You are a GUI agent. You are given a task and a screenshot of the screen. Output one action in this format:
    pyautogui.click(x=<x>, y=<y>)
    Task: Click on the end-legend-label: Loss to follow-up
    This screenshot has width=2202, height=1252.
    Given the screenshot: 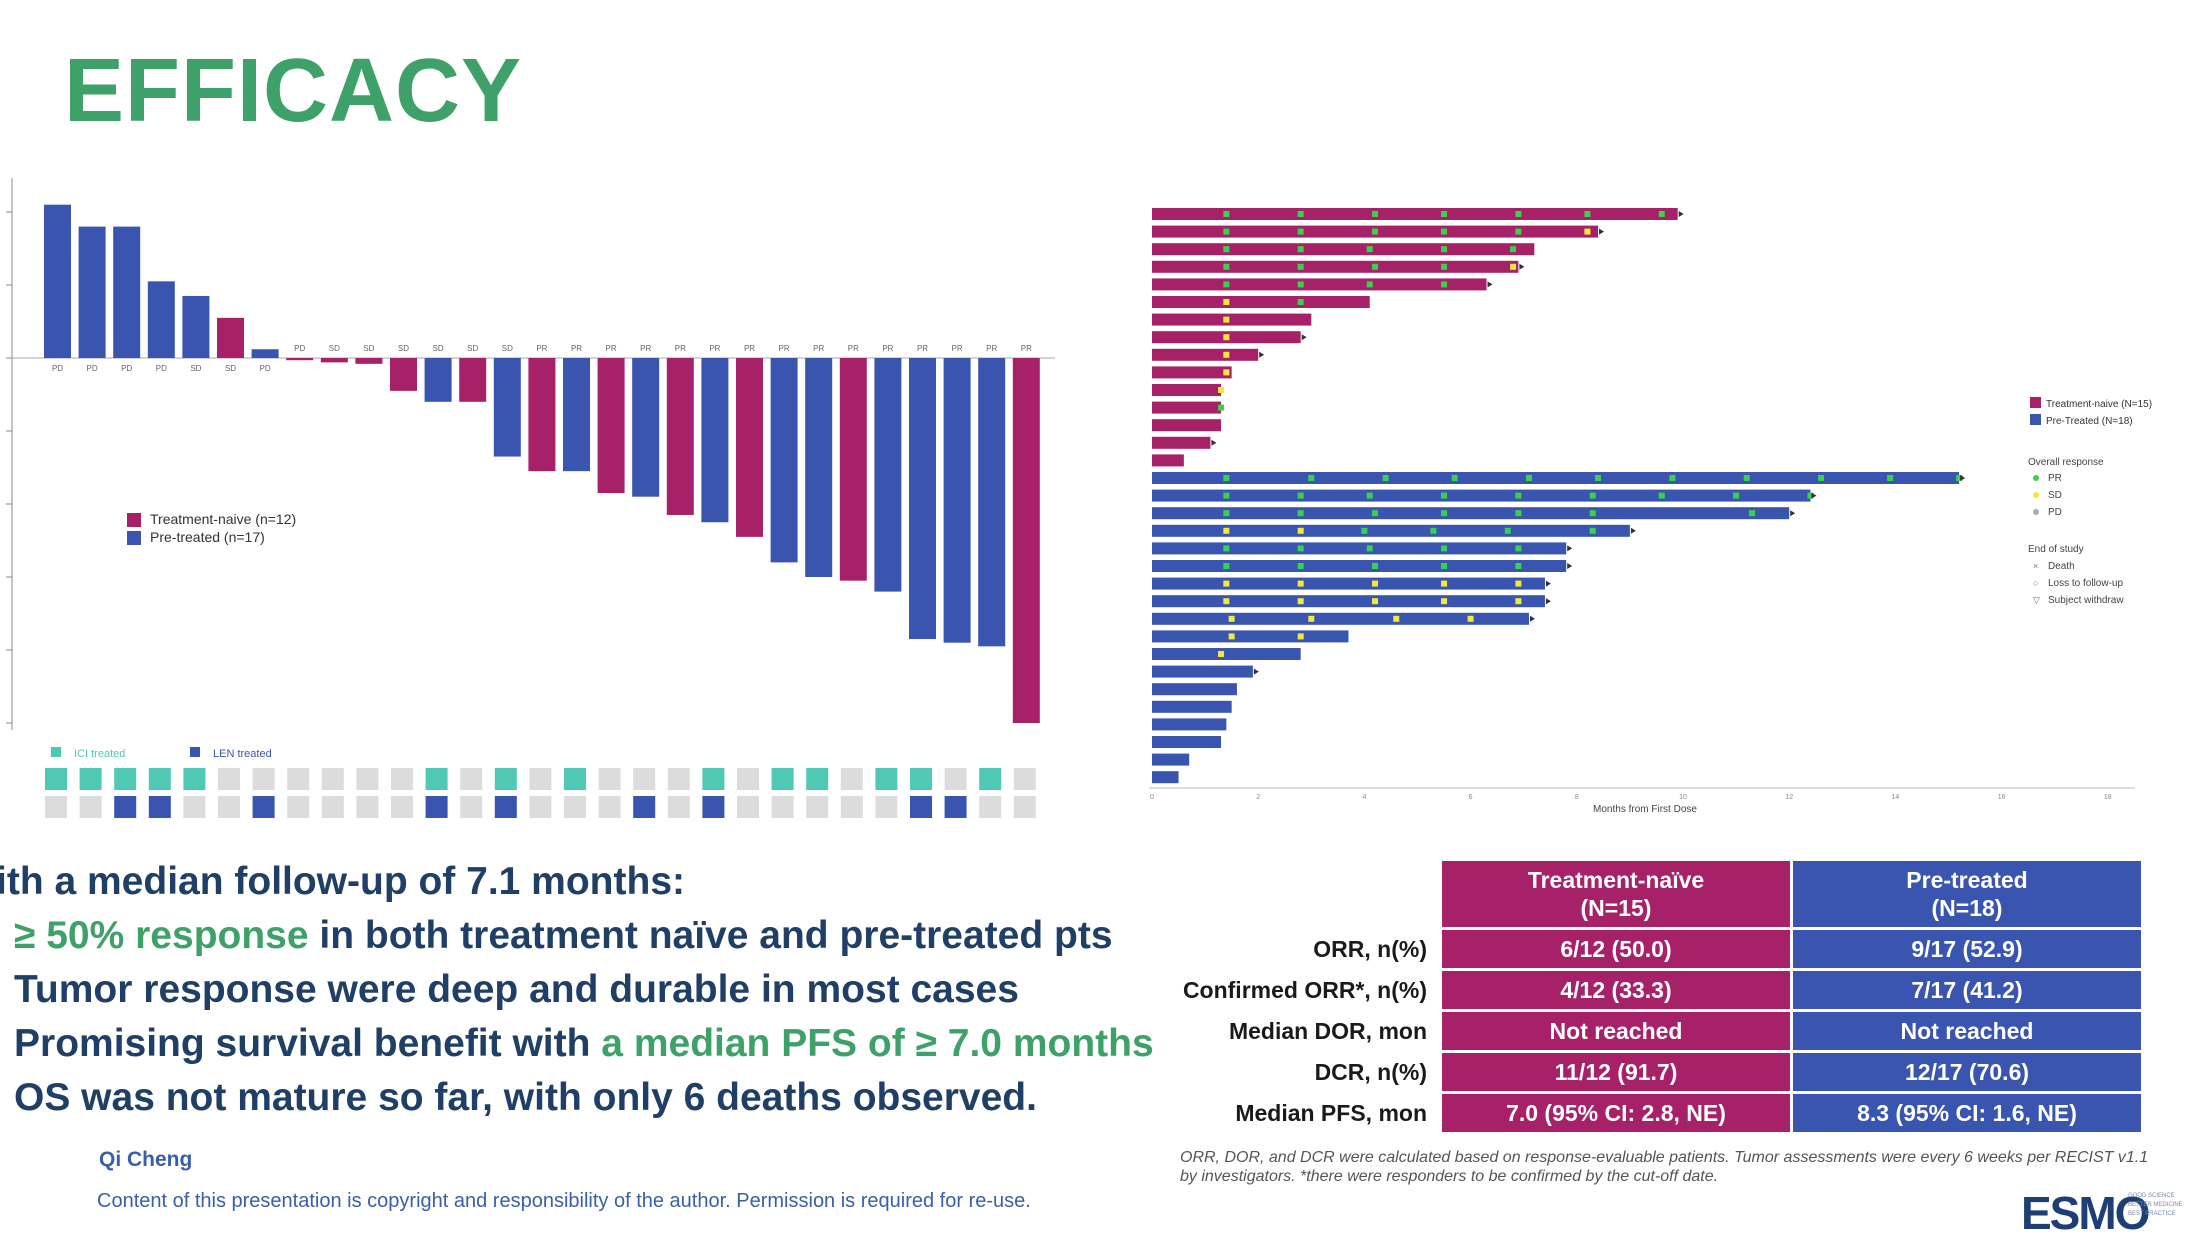 What is the action you would take?
    pyautogui.click(x=2085, y=583)
    